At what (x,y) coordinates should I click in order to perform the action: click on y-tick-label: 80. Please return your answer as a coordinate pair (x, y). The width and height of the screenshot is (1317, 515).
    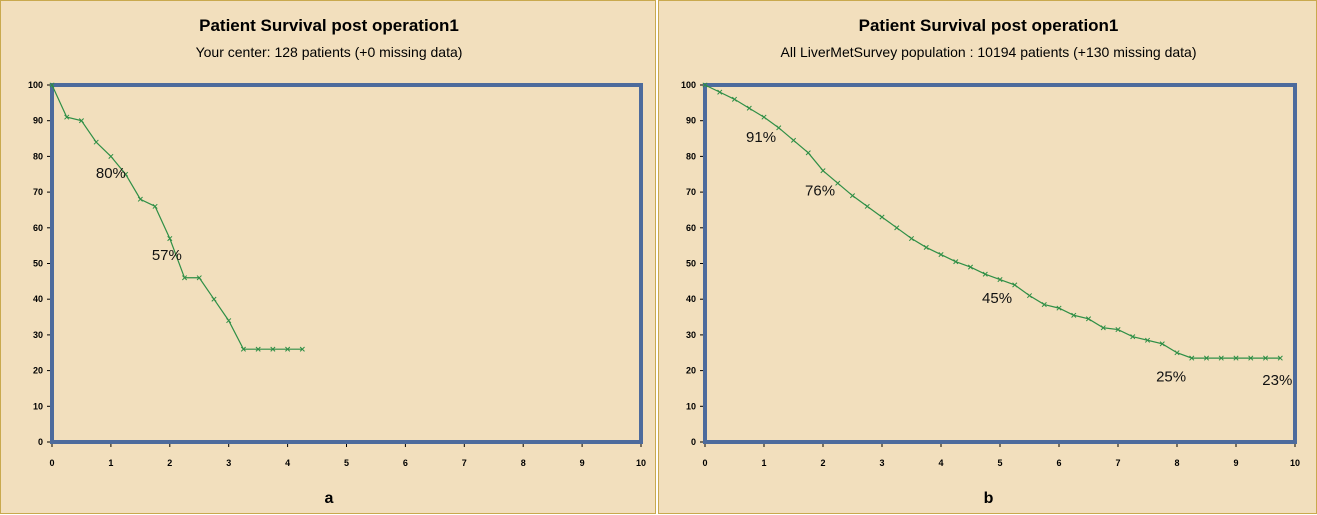
    Looking at the image, I should click on (38, 156).